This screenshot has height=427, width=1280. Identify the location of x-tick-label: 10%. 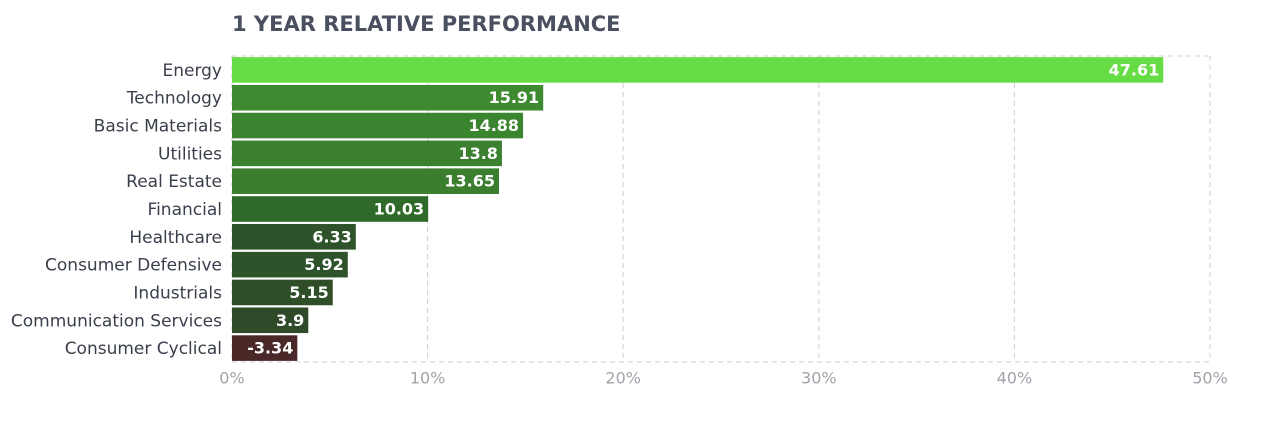
(428, 378).